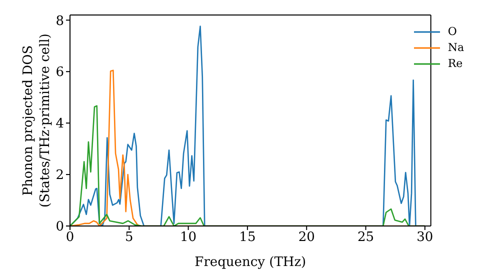 Image resolution: width=500 pixels, height=280 pixels. What do you see at coordinates (250, 262) in the screenshot?
I see `x-axis-title: Frequency (THz)` at bounding box center [250, 262].